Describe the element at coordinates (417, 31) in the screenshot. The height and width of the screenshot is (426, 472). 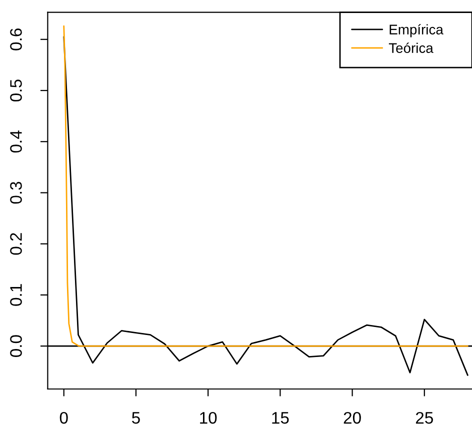
I see `legend-label: Empírica` at that location.